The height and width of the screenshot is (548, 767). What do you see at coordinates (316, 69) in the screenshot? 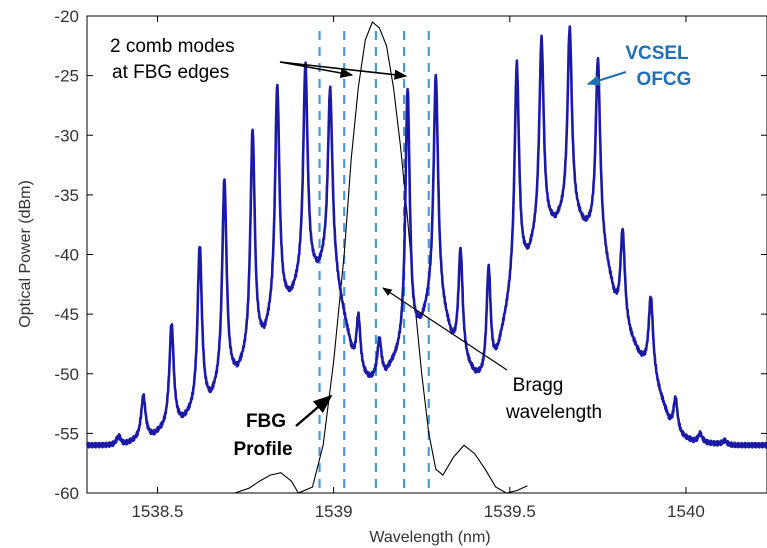
I see `arrow-comb-left` at bounding box center [316, 69].